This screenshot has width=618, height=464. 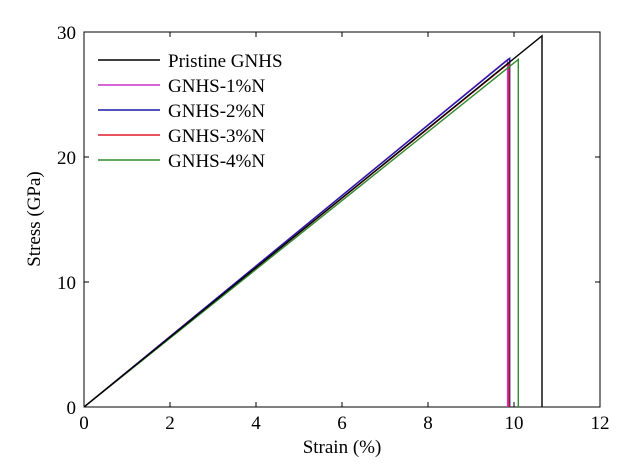 What do you see at coordinates (66, 158) in the screenshot?
I see `y-tick-label: 20` at bounding box center [66, 158].